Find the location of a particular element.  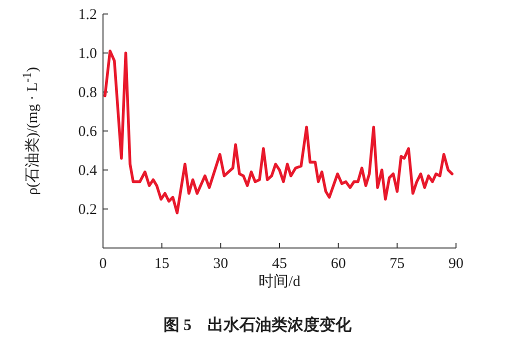

y-tick-label: 0.2 is located at coordinates (87, 210).